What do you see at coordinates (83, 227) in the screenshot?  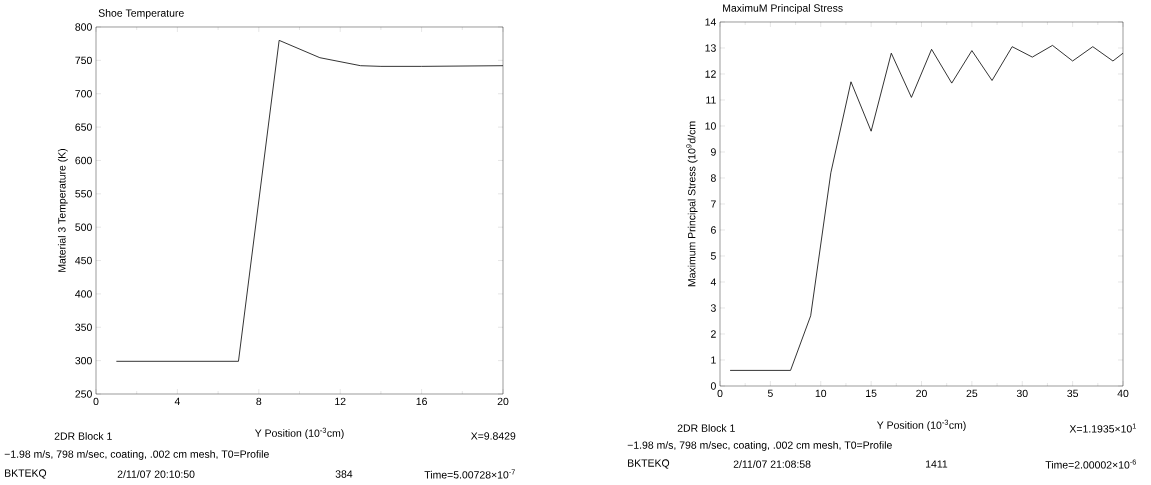 I see `y-tick-label: 500` at bounding box center [83, 227].